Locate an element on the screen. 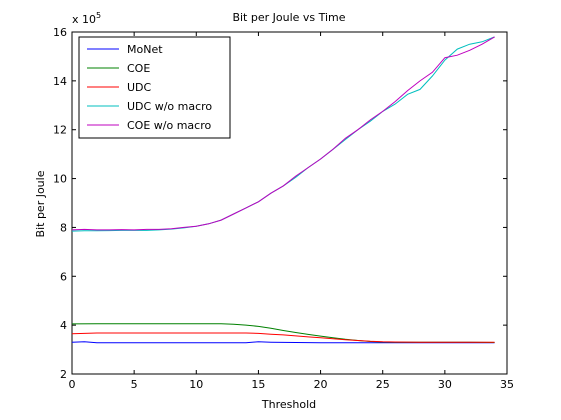 The image size is (561, 420). x-tick-label: 15 is located at coordinates (258, 384).